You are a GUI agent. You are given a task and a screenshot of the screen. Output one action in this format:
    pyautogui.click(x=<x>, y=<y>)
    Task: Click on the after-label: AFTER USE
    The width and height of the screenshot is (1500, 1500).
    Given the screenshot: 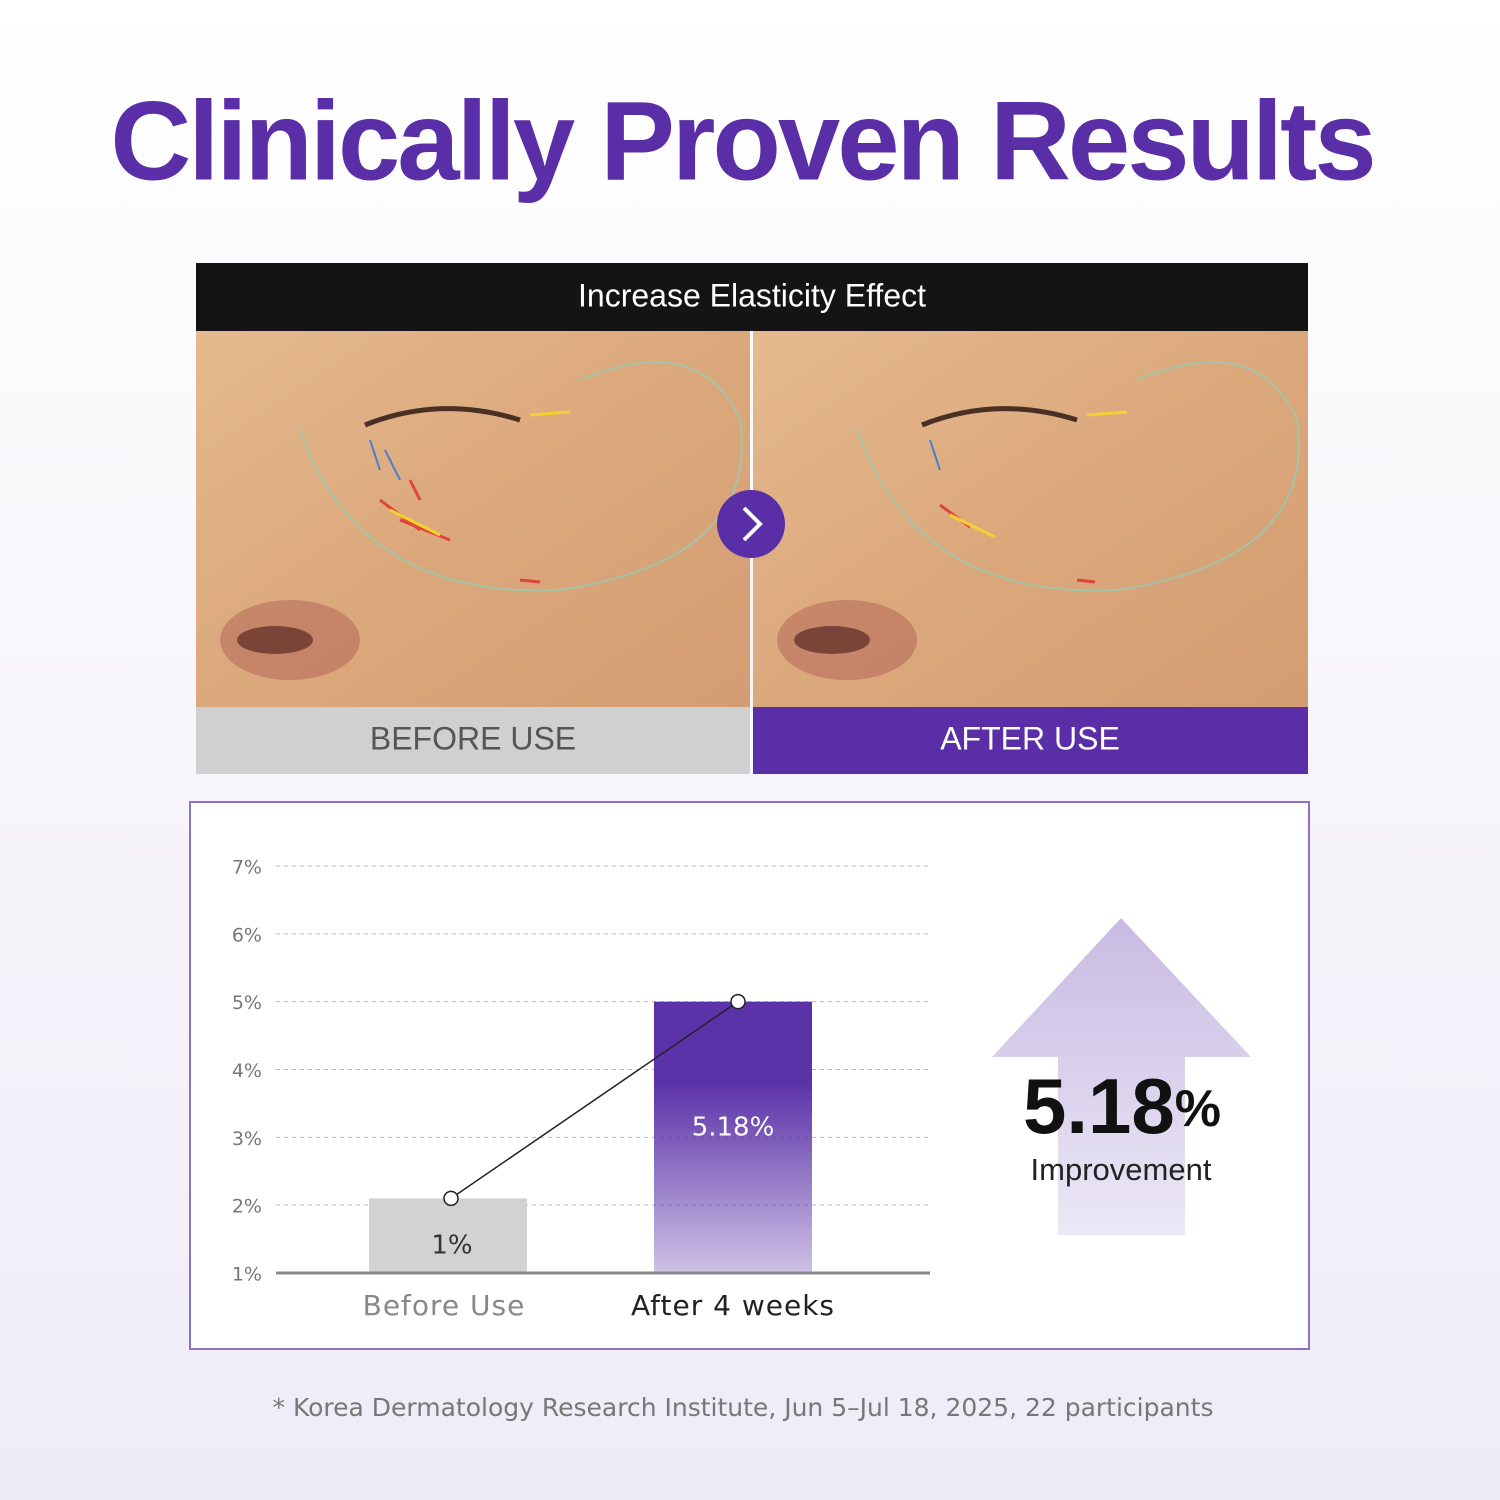 What is the action you would take?
    pyautogui.click(x=1030, y=738)
    